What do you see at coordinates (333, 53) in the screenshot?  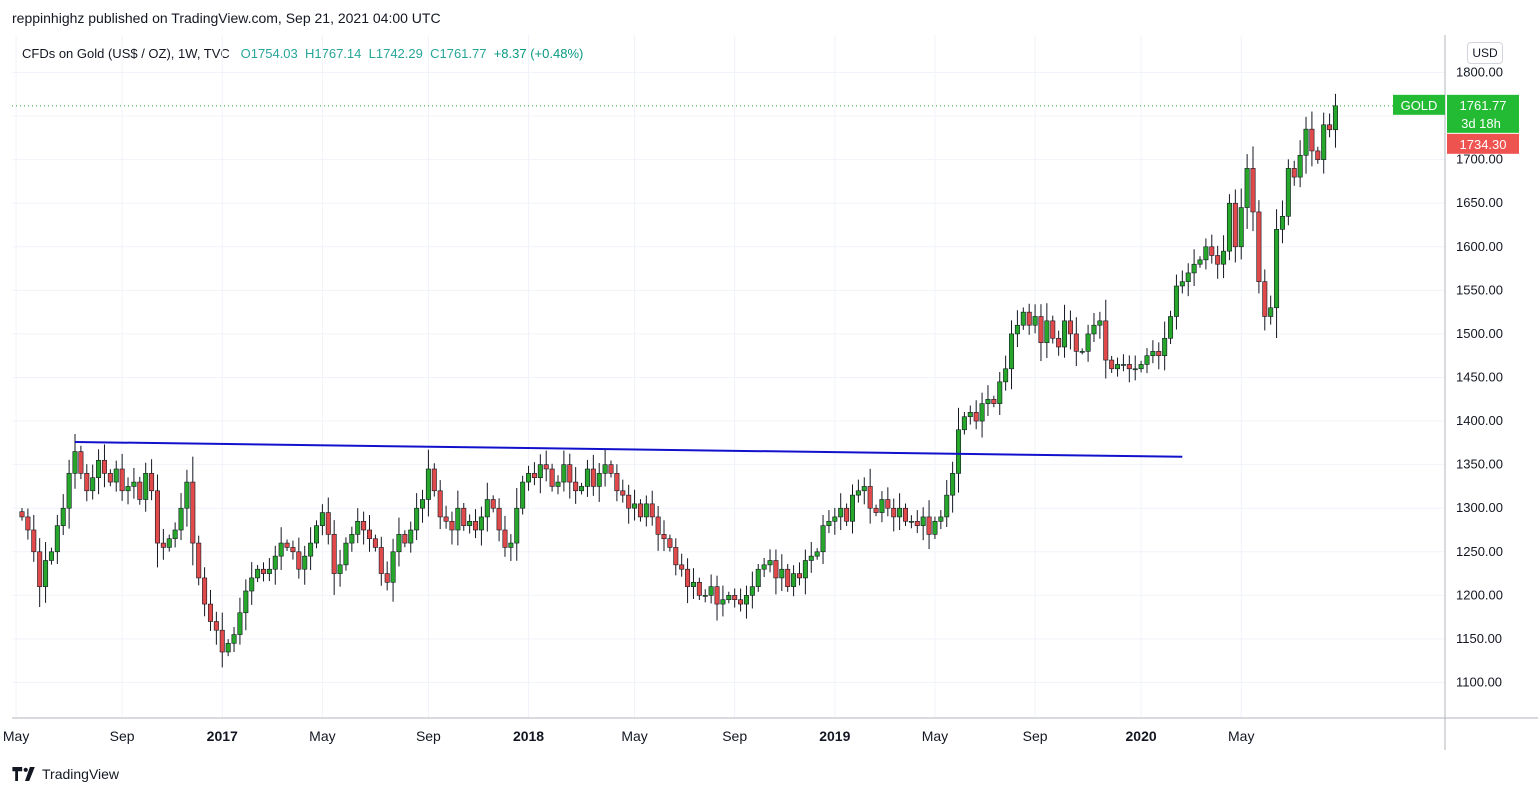 I see `ohlc-high: H1767.14` at bounding box center [333, 53].